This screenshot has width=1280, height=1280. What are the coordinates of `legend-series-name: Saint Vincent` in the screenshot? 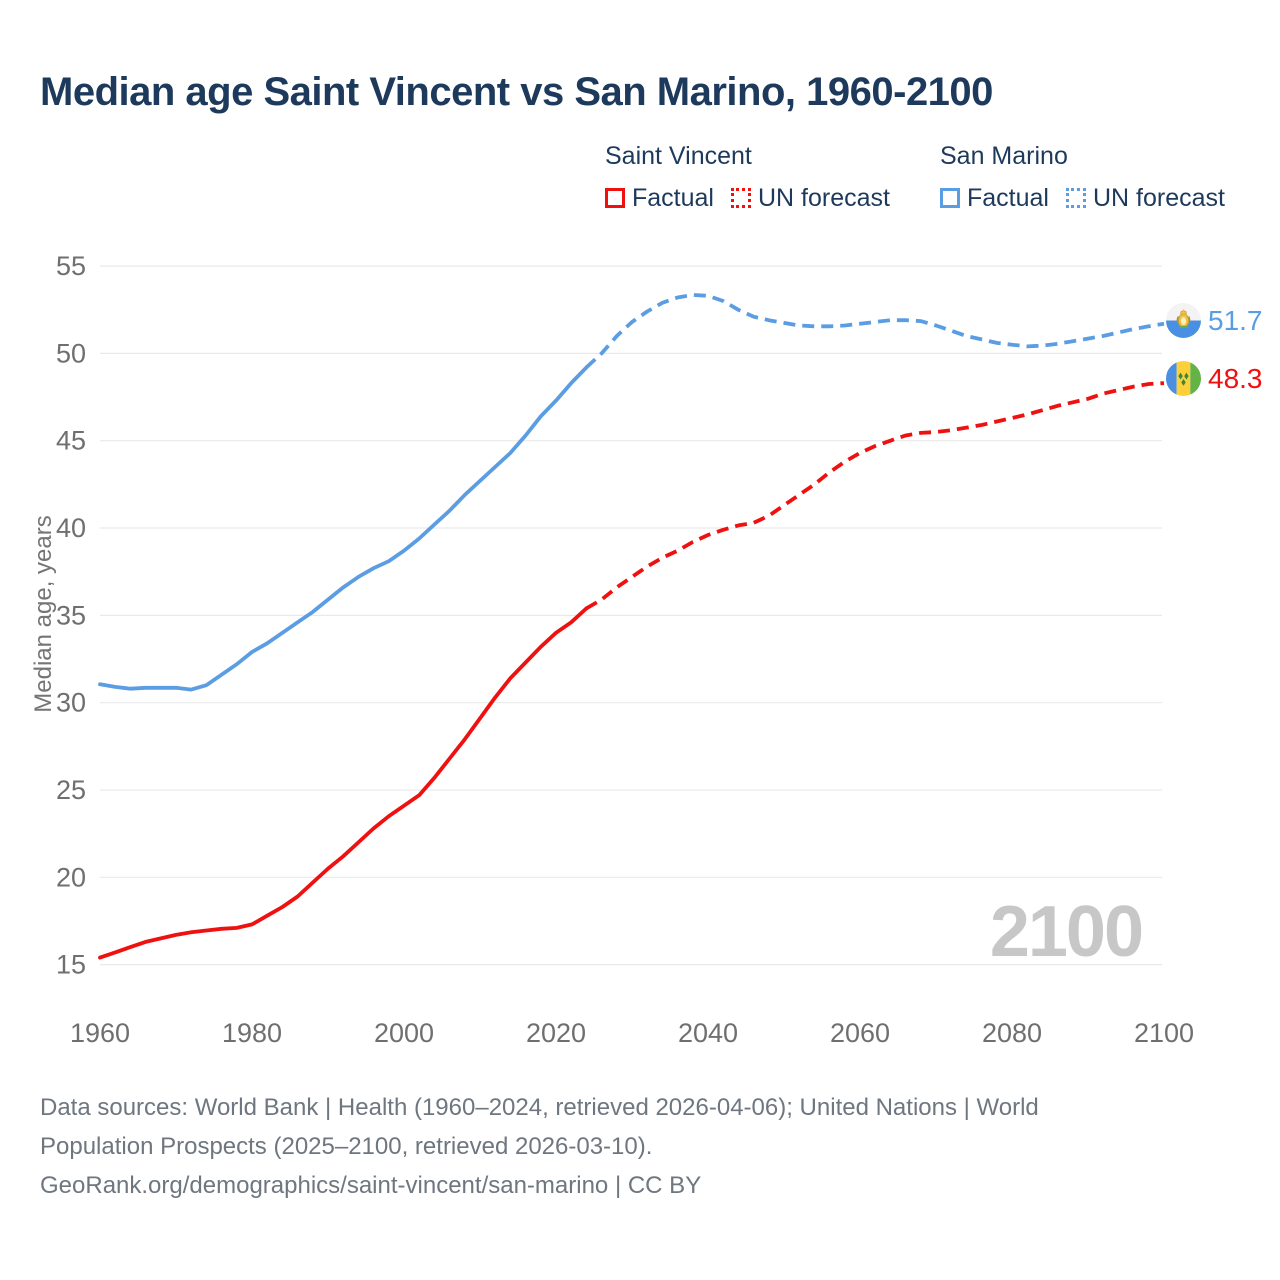 It's located at (678, 156).